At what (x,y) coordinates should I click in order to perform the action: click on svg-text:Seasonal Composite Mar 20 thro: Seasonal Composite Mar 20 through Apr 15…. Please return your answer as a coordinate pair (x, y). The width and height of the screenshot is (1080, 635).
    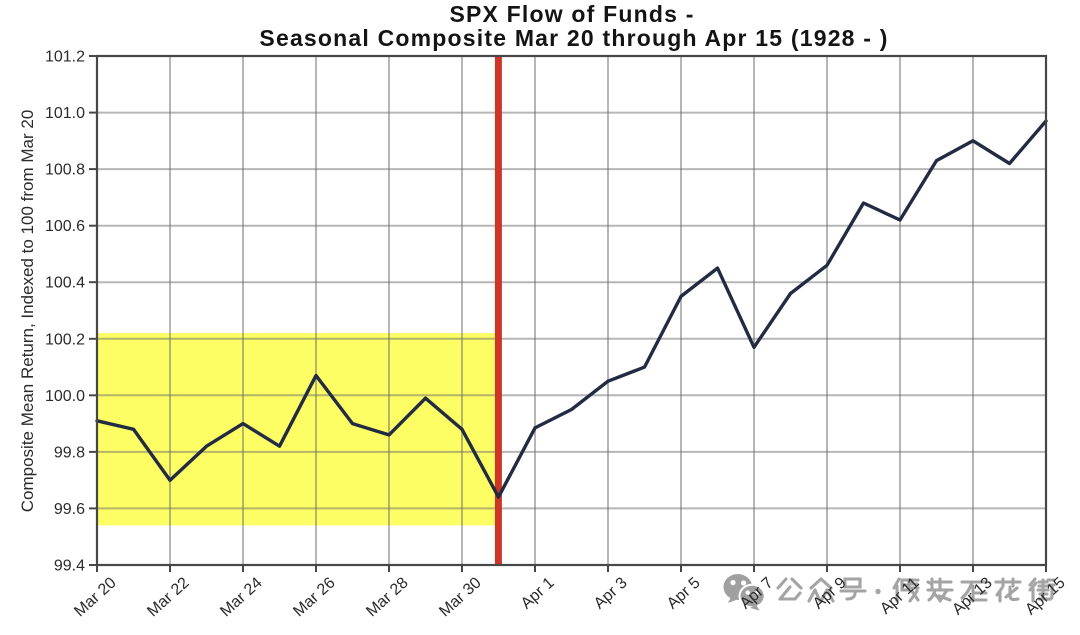
    Looking at the image, I should click on (573, 38).